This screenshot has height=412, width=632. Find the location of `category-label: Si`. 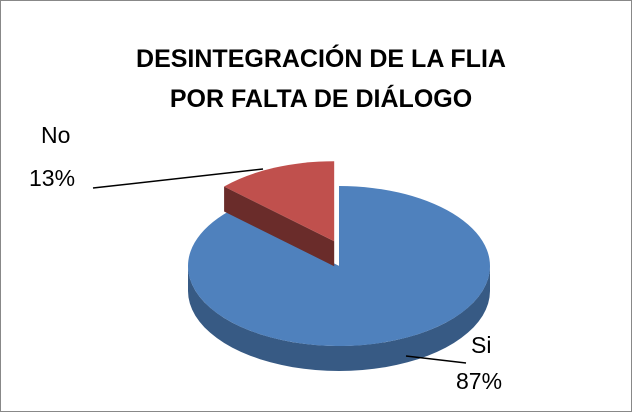

category-label: Si is located at coordinates (481, 345).